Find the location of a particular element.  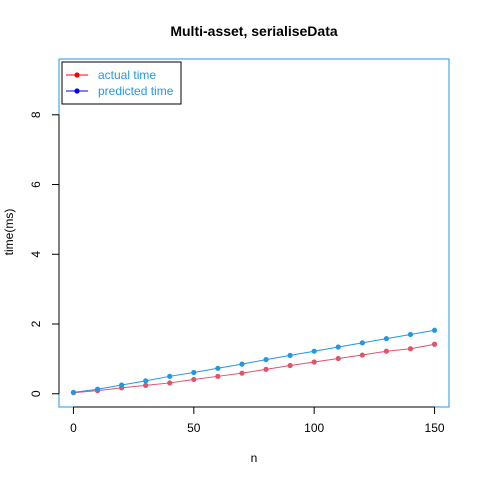

x-axis: 0 50 100 150 is located at coordinates (257, 420).